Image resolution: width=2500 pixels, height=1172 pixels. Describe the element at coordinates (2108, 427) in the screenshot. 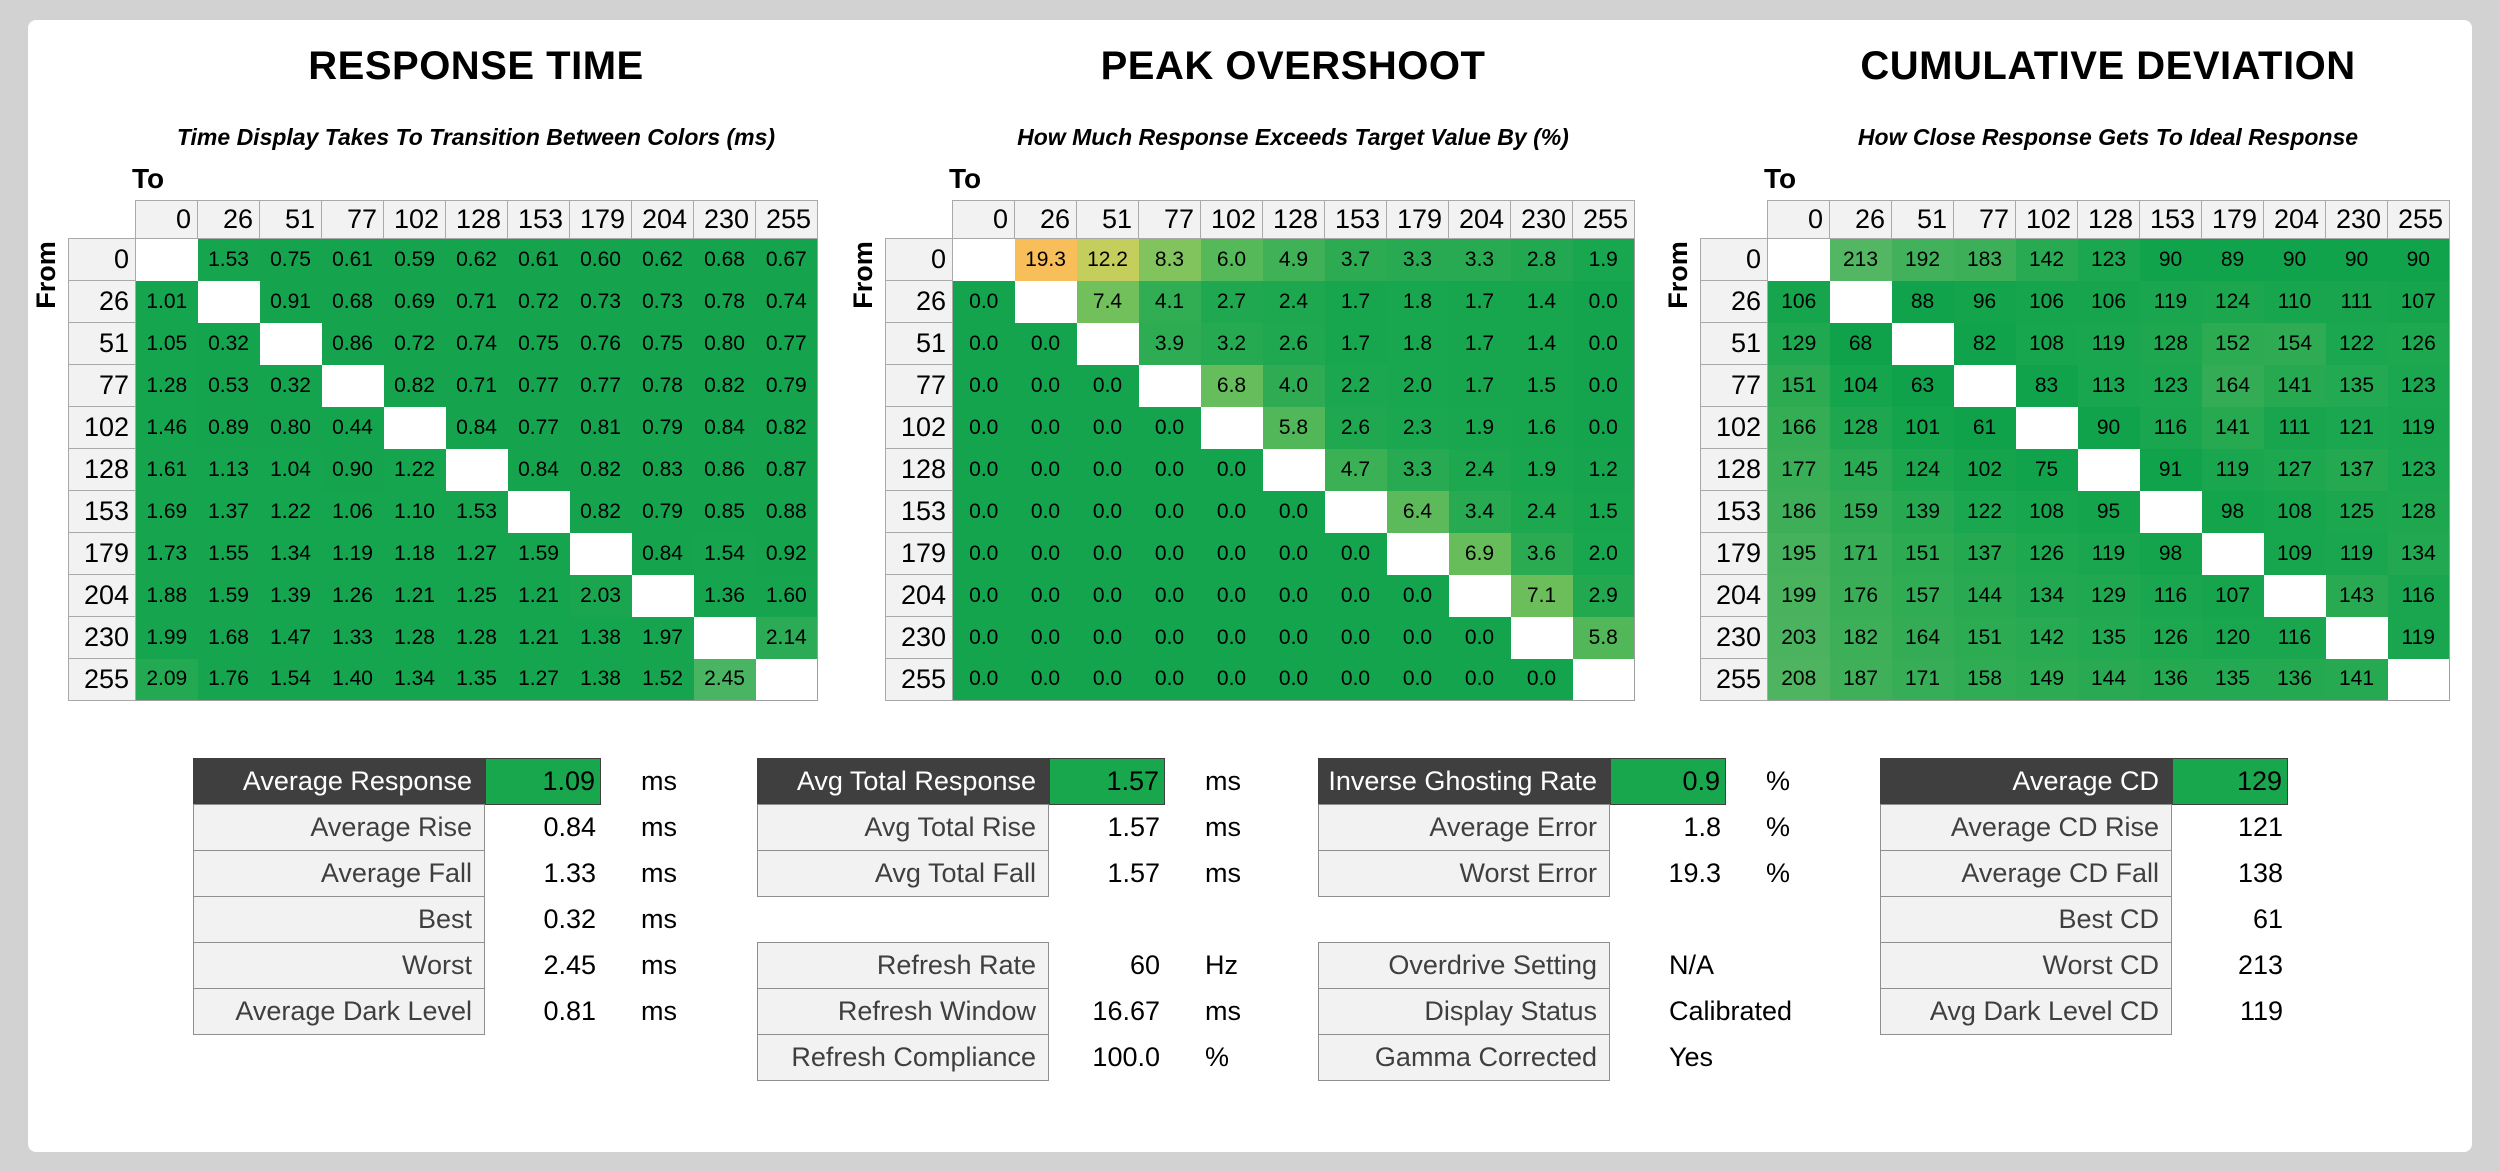

I see `heatmap-cell: 90` at that location.